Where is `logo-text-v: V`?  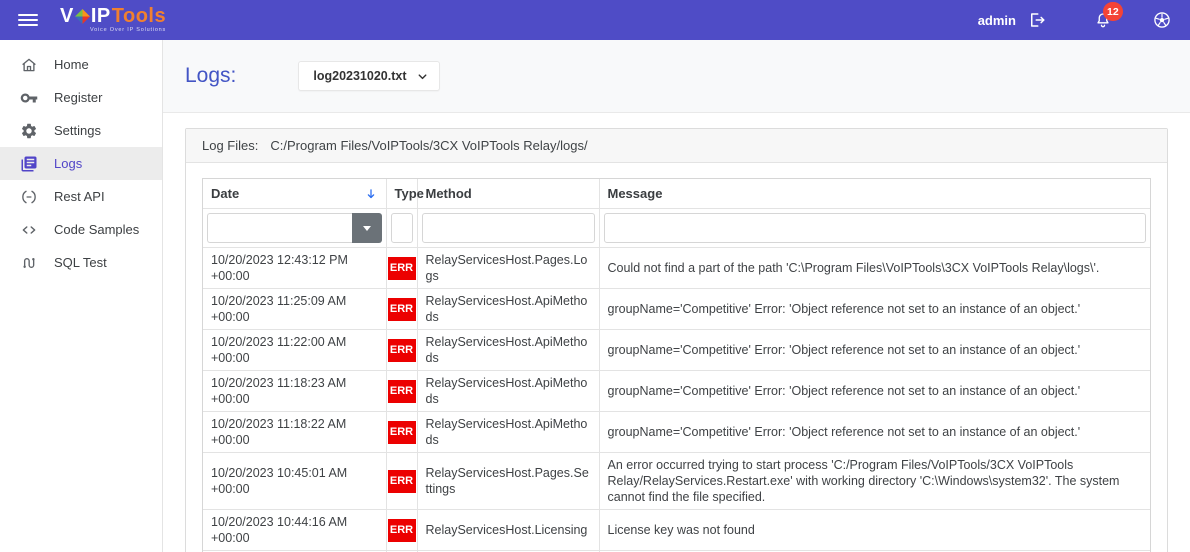
logo-text-v: V is located at coordinates (67, 16).